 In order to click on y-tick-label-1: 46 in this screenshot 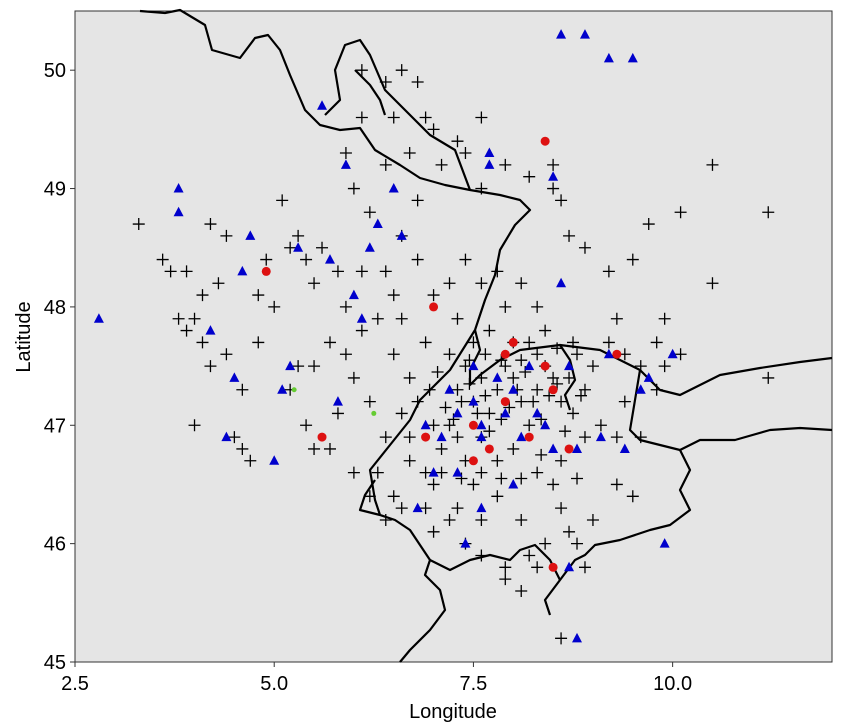, I will do `click(55, 545)`.